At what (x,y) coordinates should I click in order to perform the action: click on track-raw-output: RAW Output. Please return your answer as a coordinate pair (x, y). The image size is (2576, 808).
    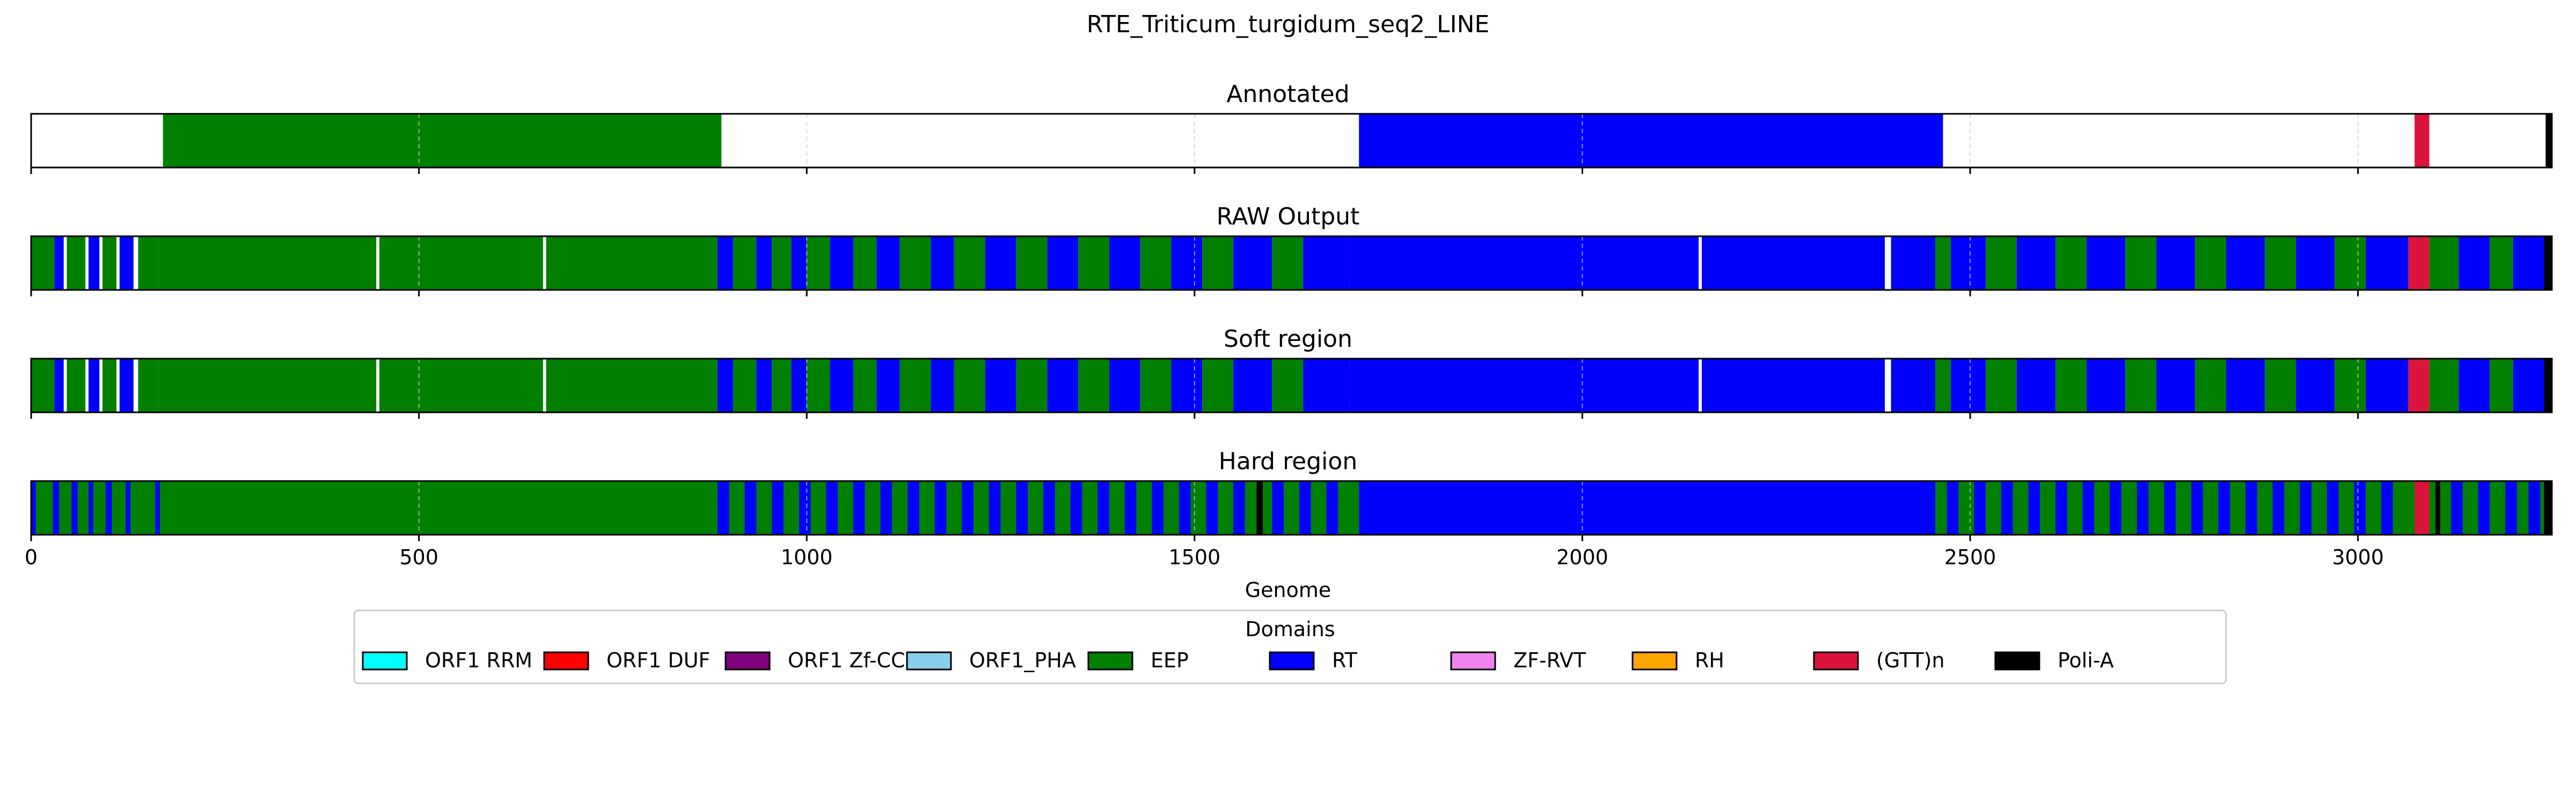
    Looking at the image, I should click on (1291, 249).